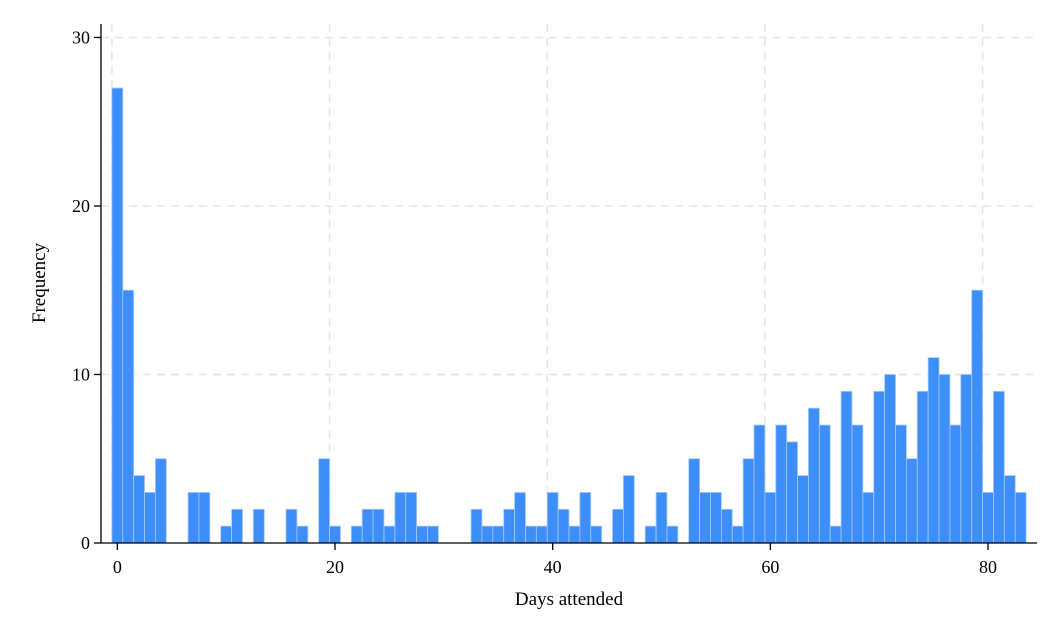  Describe the element at coordinates (81, 206) in the screenshot. I see `y-tick-label: 20` at that location.